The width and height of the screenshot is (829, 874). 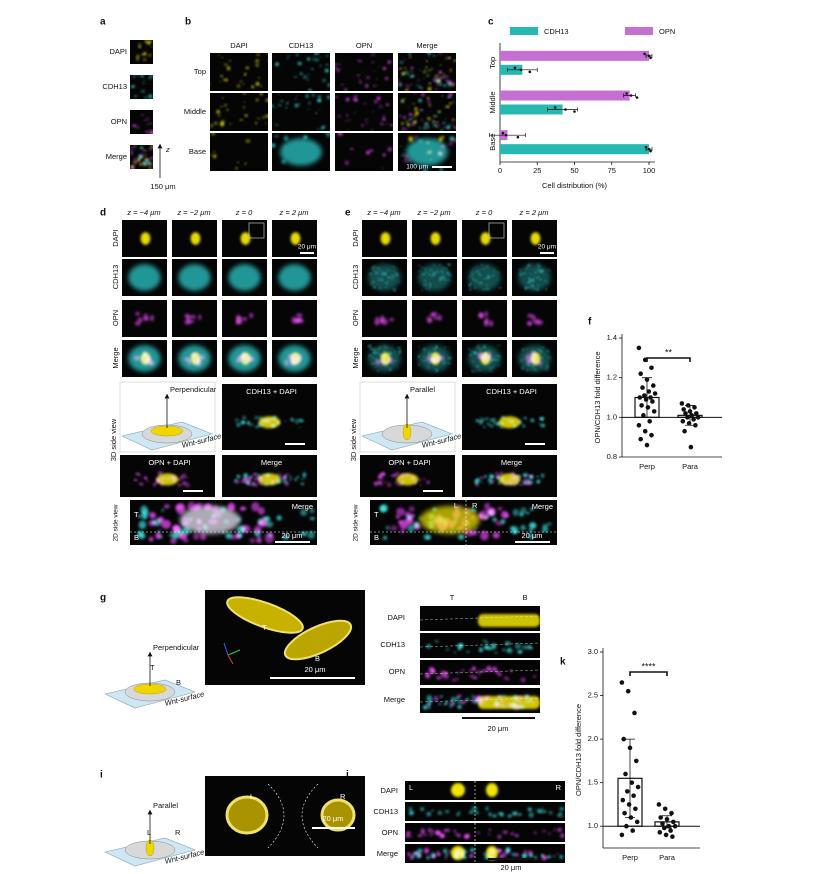 I want to click on depth-label: z = 0, so click(x=244, y=212).